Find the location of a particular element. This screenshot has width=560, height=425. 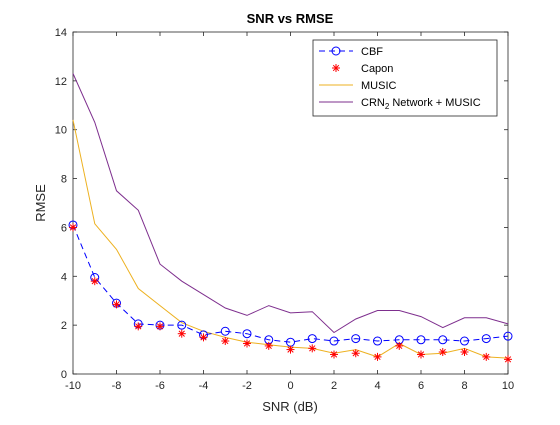

x-tick-label: 2 is located at coordinates (334, 386).